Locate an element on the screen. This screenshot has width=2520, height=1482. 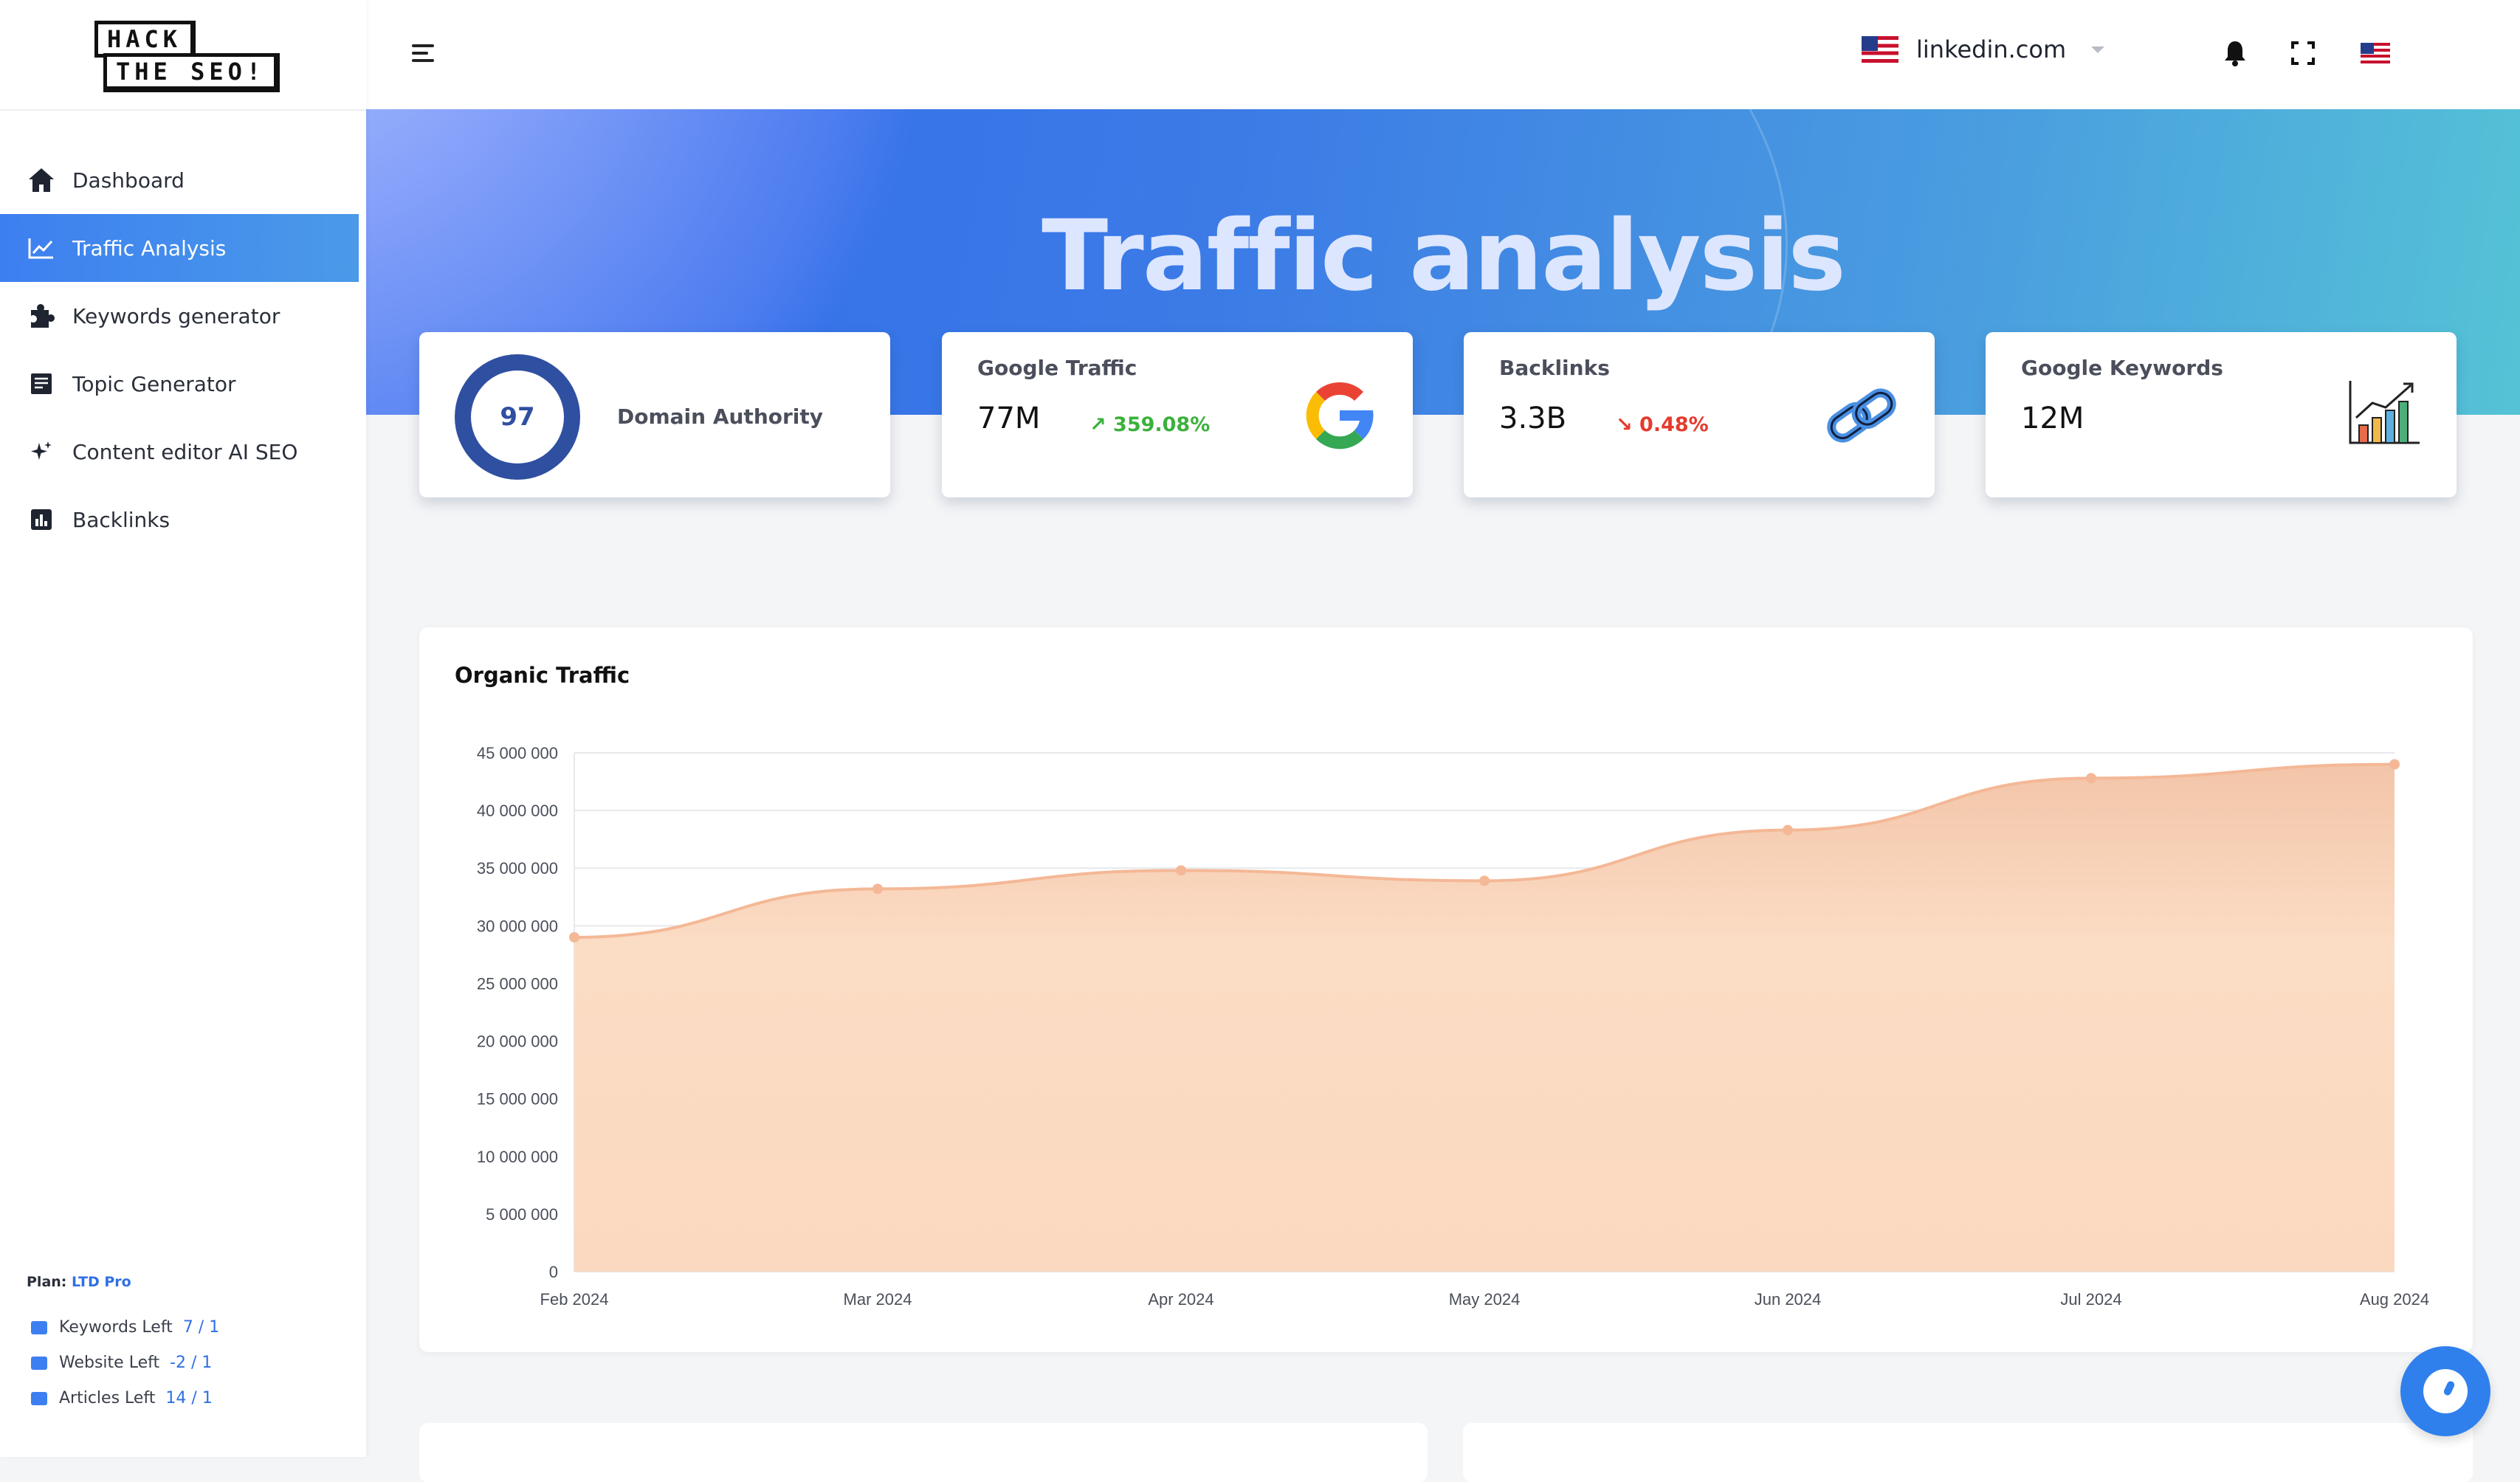
stat-value: 3.3B is located at coordinates (1533, 418).